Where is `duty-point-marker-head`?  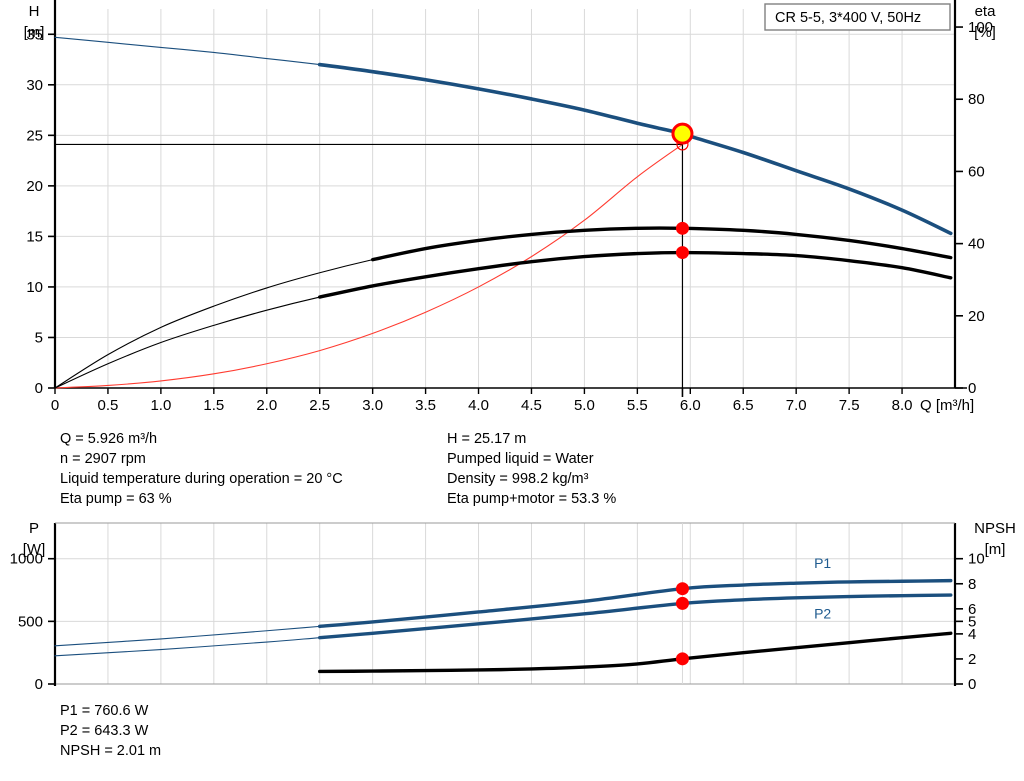
duty-point-marker-head is located at coordinates (682, 133).